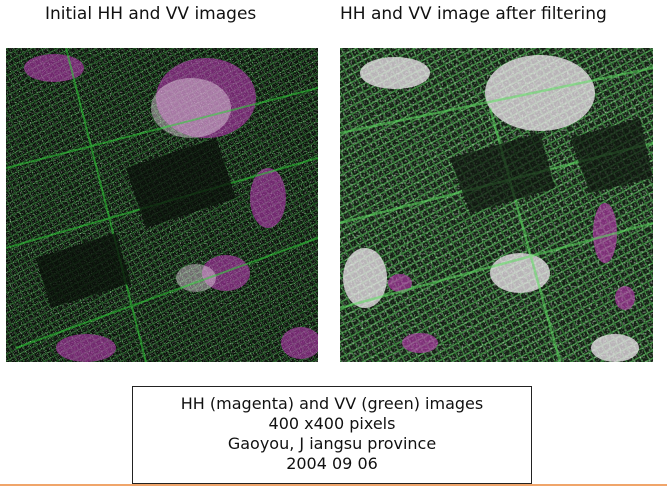 The image size is (667, 488). What do you see at coordinates (473, 14) in the screenshot?
I see `right-panel-title: HH and VV image after filtering` at bounding box center [473, 14].